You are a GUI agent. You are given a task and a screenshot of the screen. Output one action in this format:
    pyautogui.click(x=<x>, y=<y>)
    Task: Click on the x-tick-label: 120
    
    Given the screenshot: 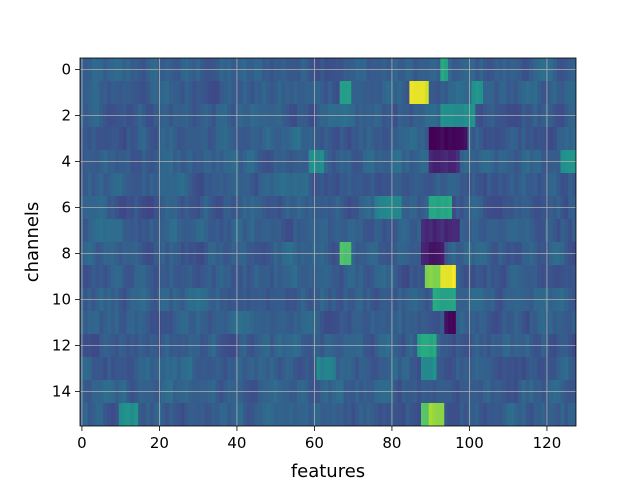 What is the action you would take?
    pyautogui.click(x=547, y=443)
    